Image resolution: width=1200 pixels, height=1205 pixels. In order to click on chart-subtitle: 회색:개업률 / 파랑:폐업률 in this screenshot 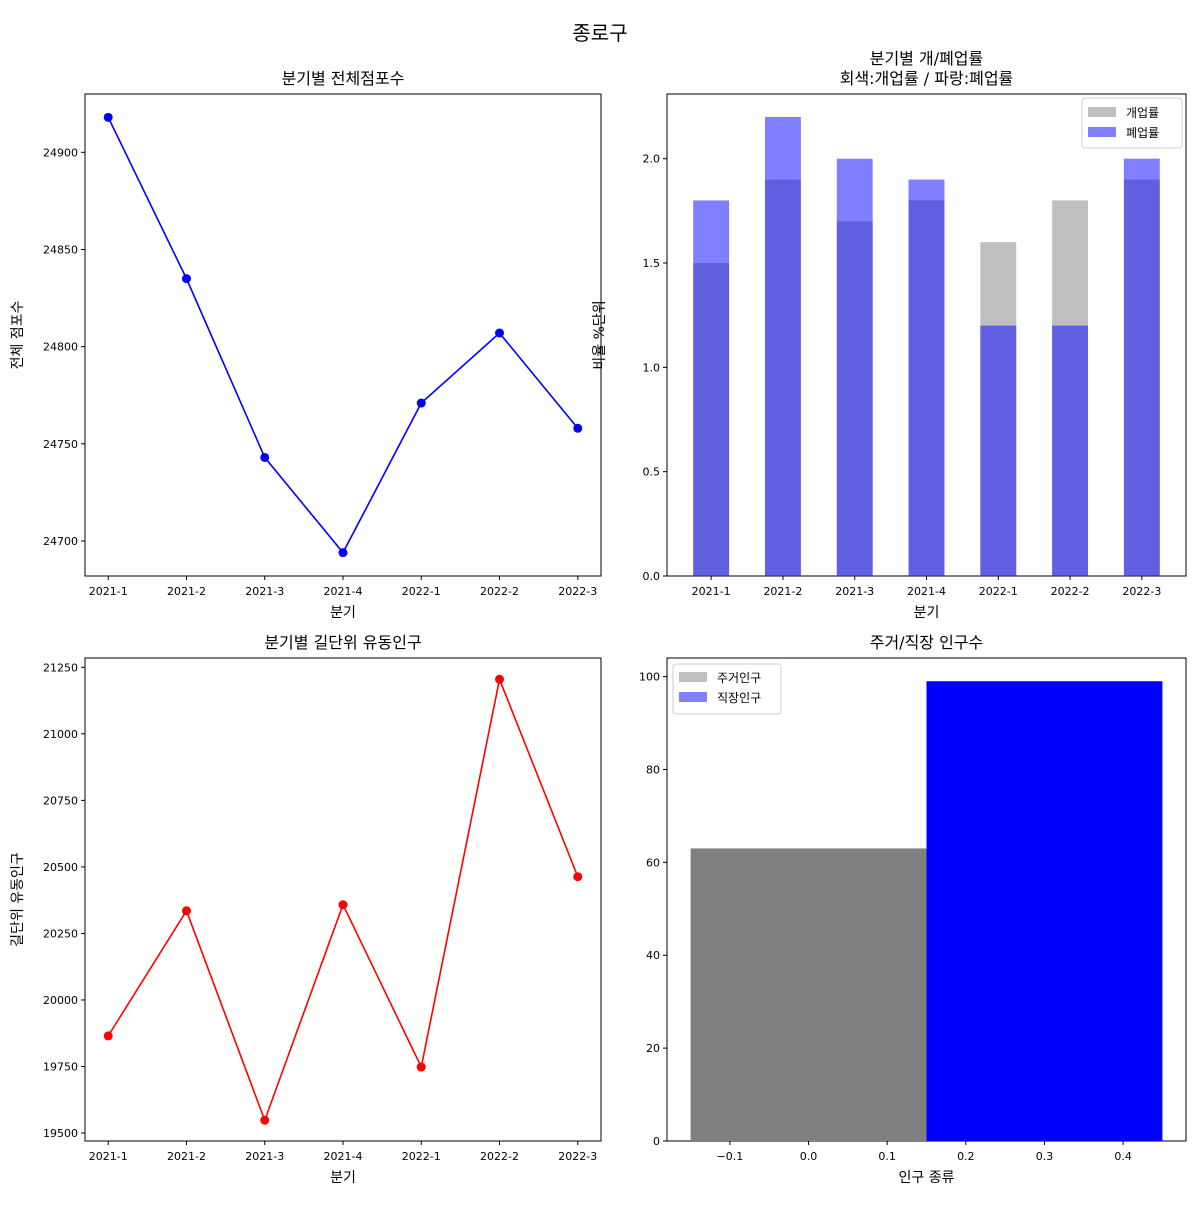, I will do `click(927, 78)`.